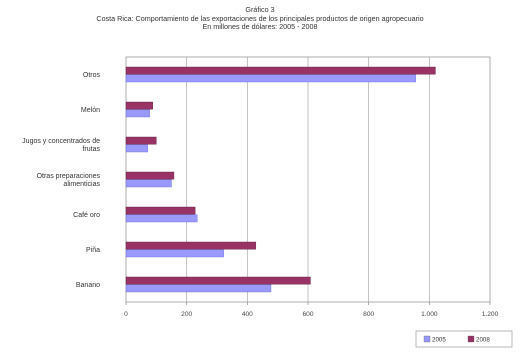  I want to click on category-label: Otros, so click(92, 75).